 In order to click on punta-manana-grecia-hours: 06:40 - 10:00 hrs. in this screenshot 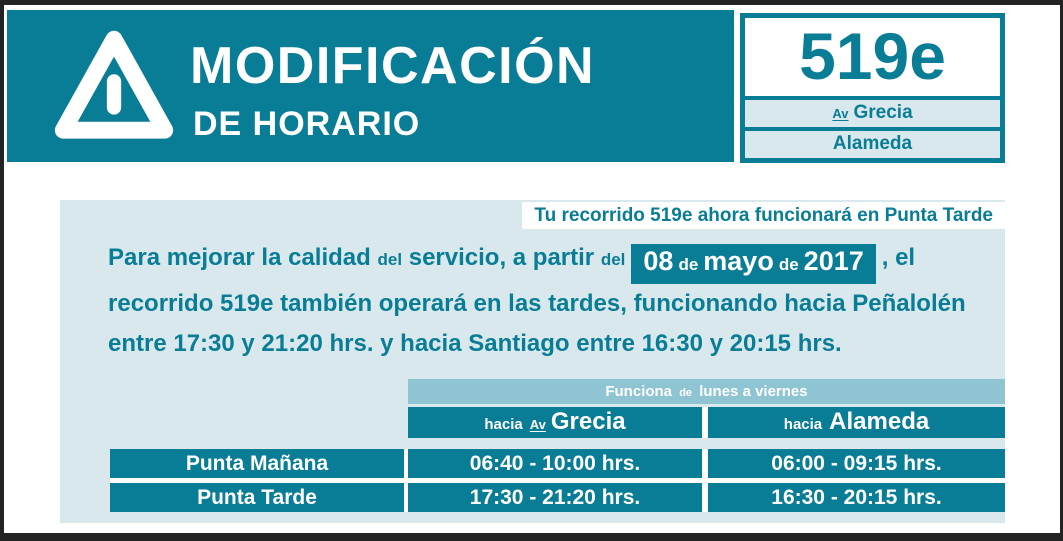, I will do `click(555, 463)`.